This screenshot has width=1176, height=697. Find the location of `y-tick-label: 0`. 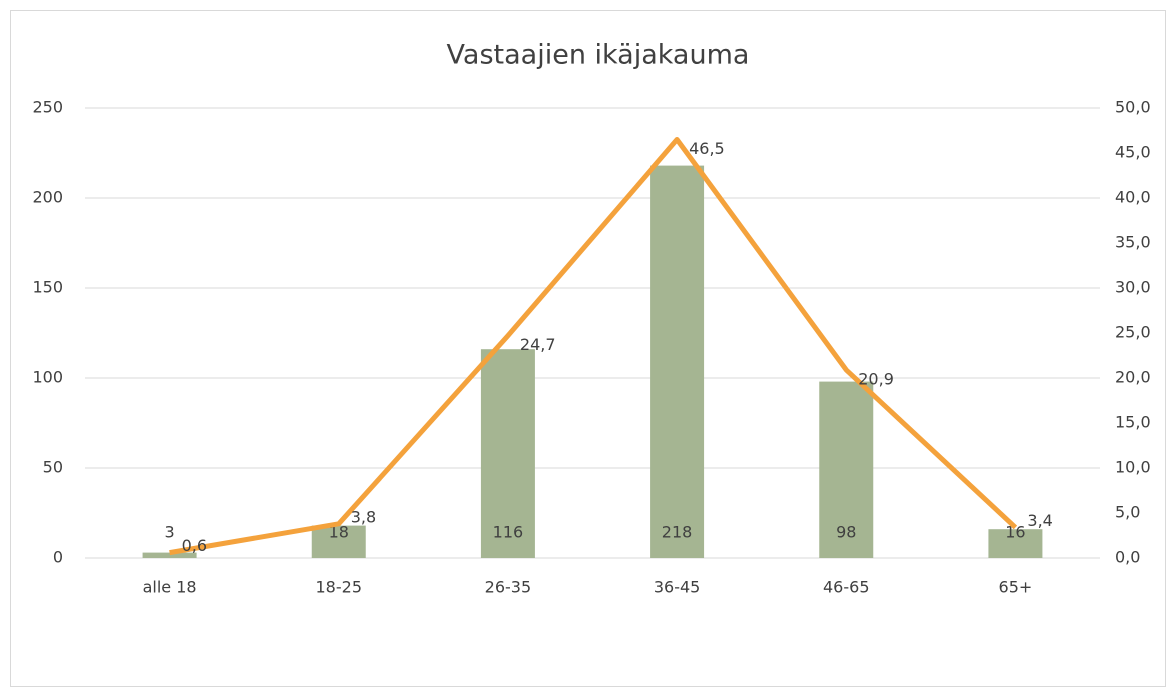

y-tick-label: 0 is located at coordinates (58, 557).